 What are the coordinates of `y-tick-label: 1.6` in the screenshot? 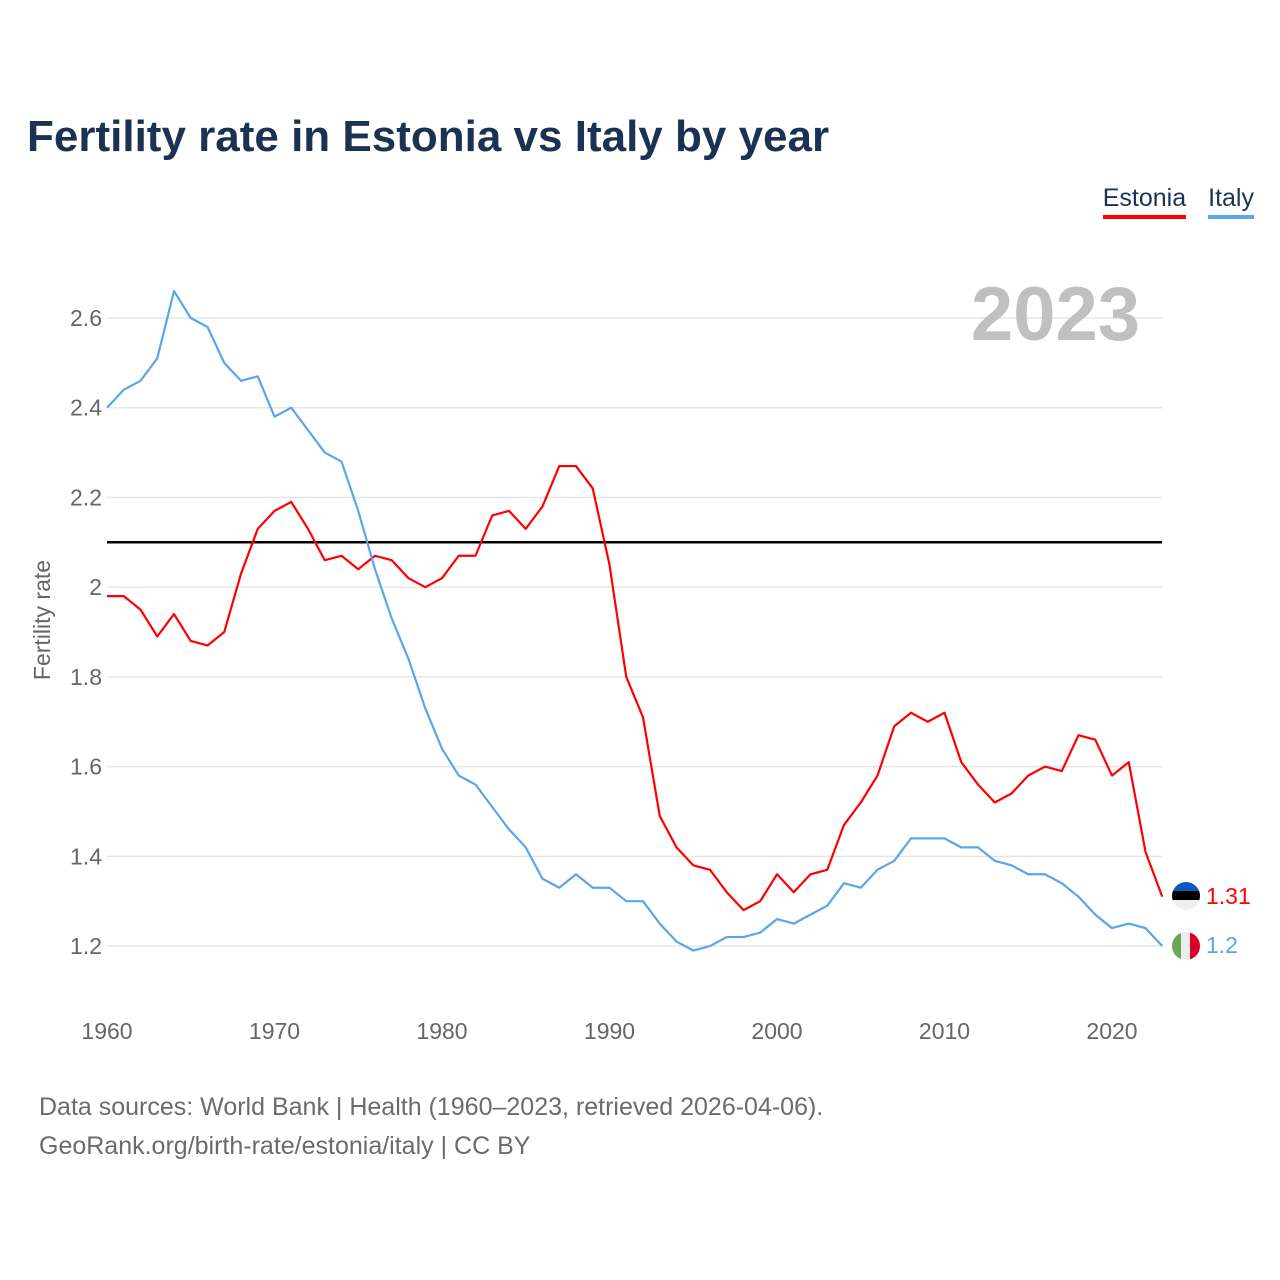 It's located at (86, 767).